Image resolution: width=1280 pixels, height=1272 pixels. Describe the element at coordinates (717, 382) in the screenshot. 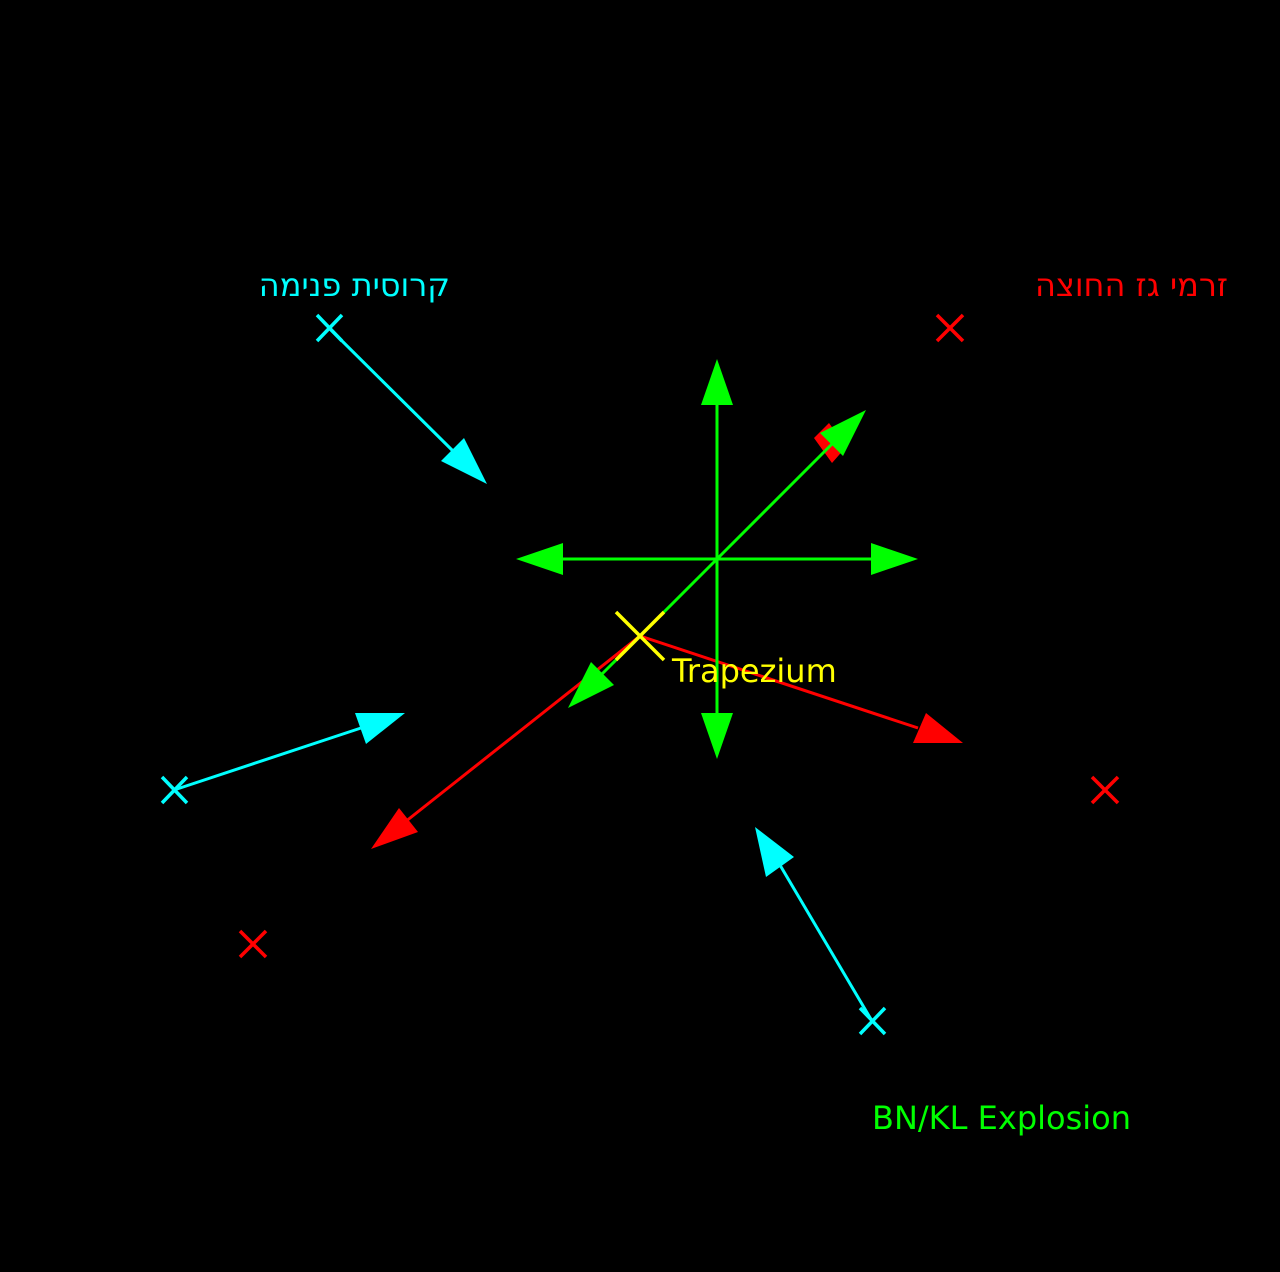

I see `explosion-arrow-up-head` at that location.